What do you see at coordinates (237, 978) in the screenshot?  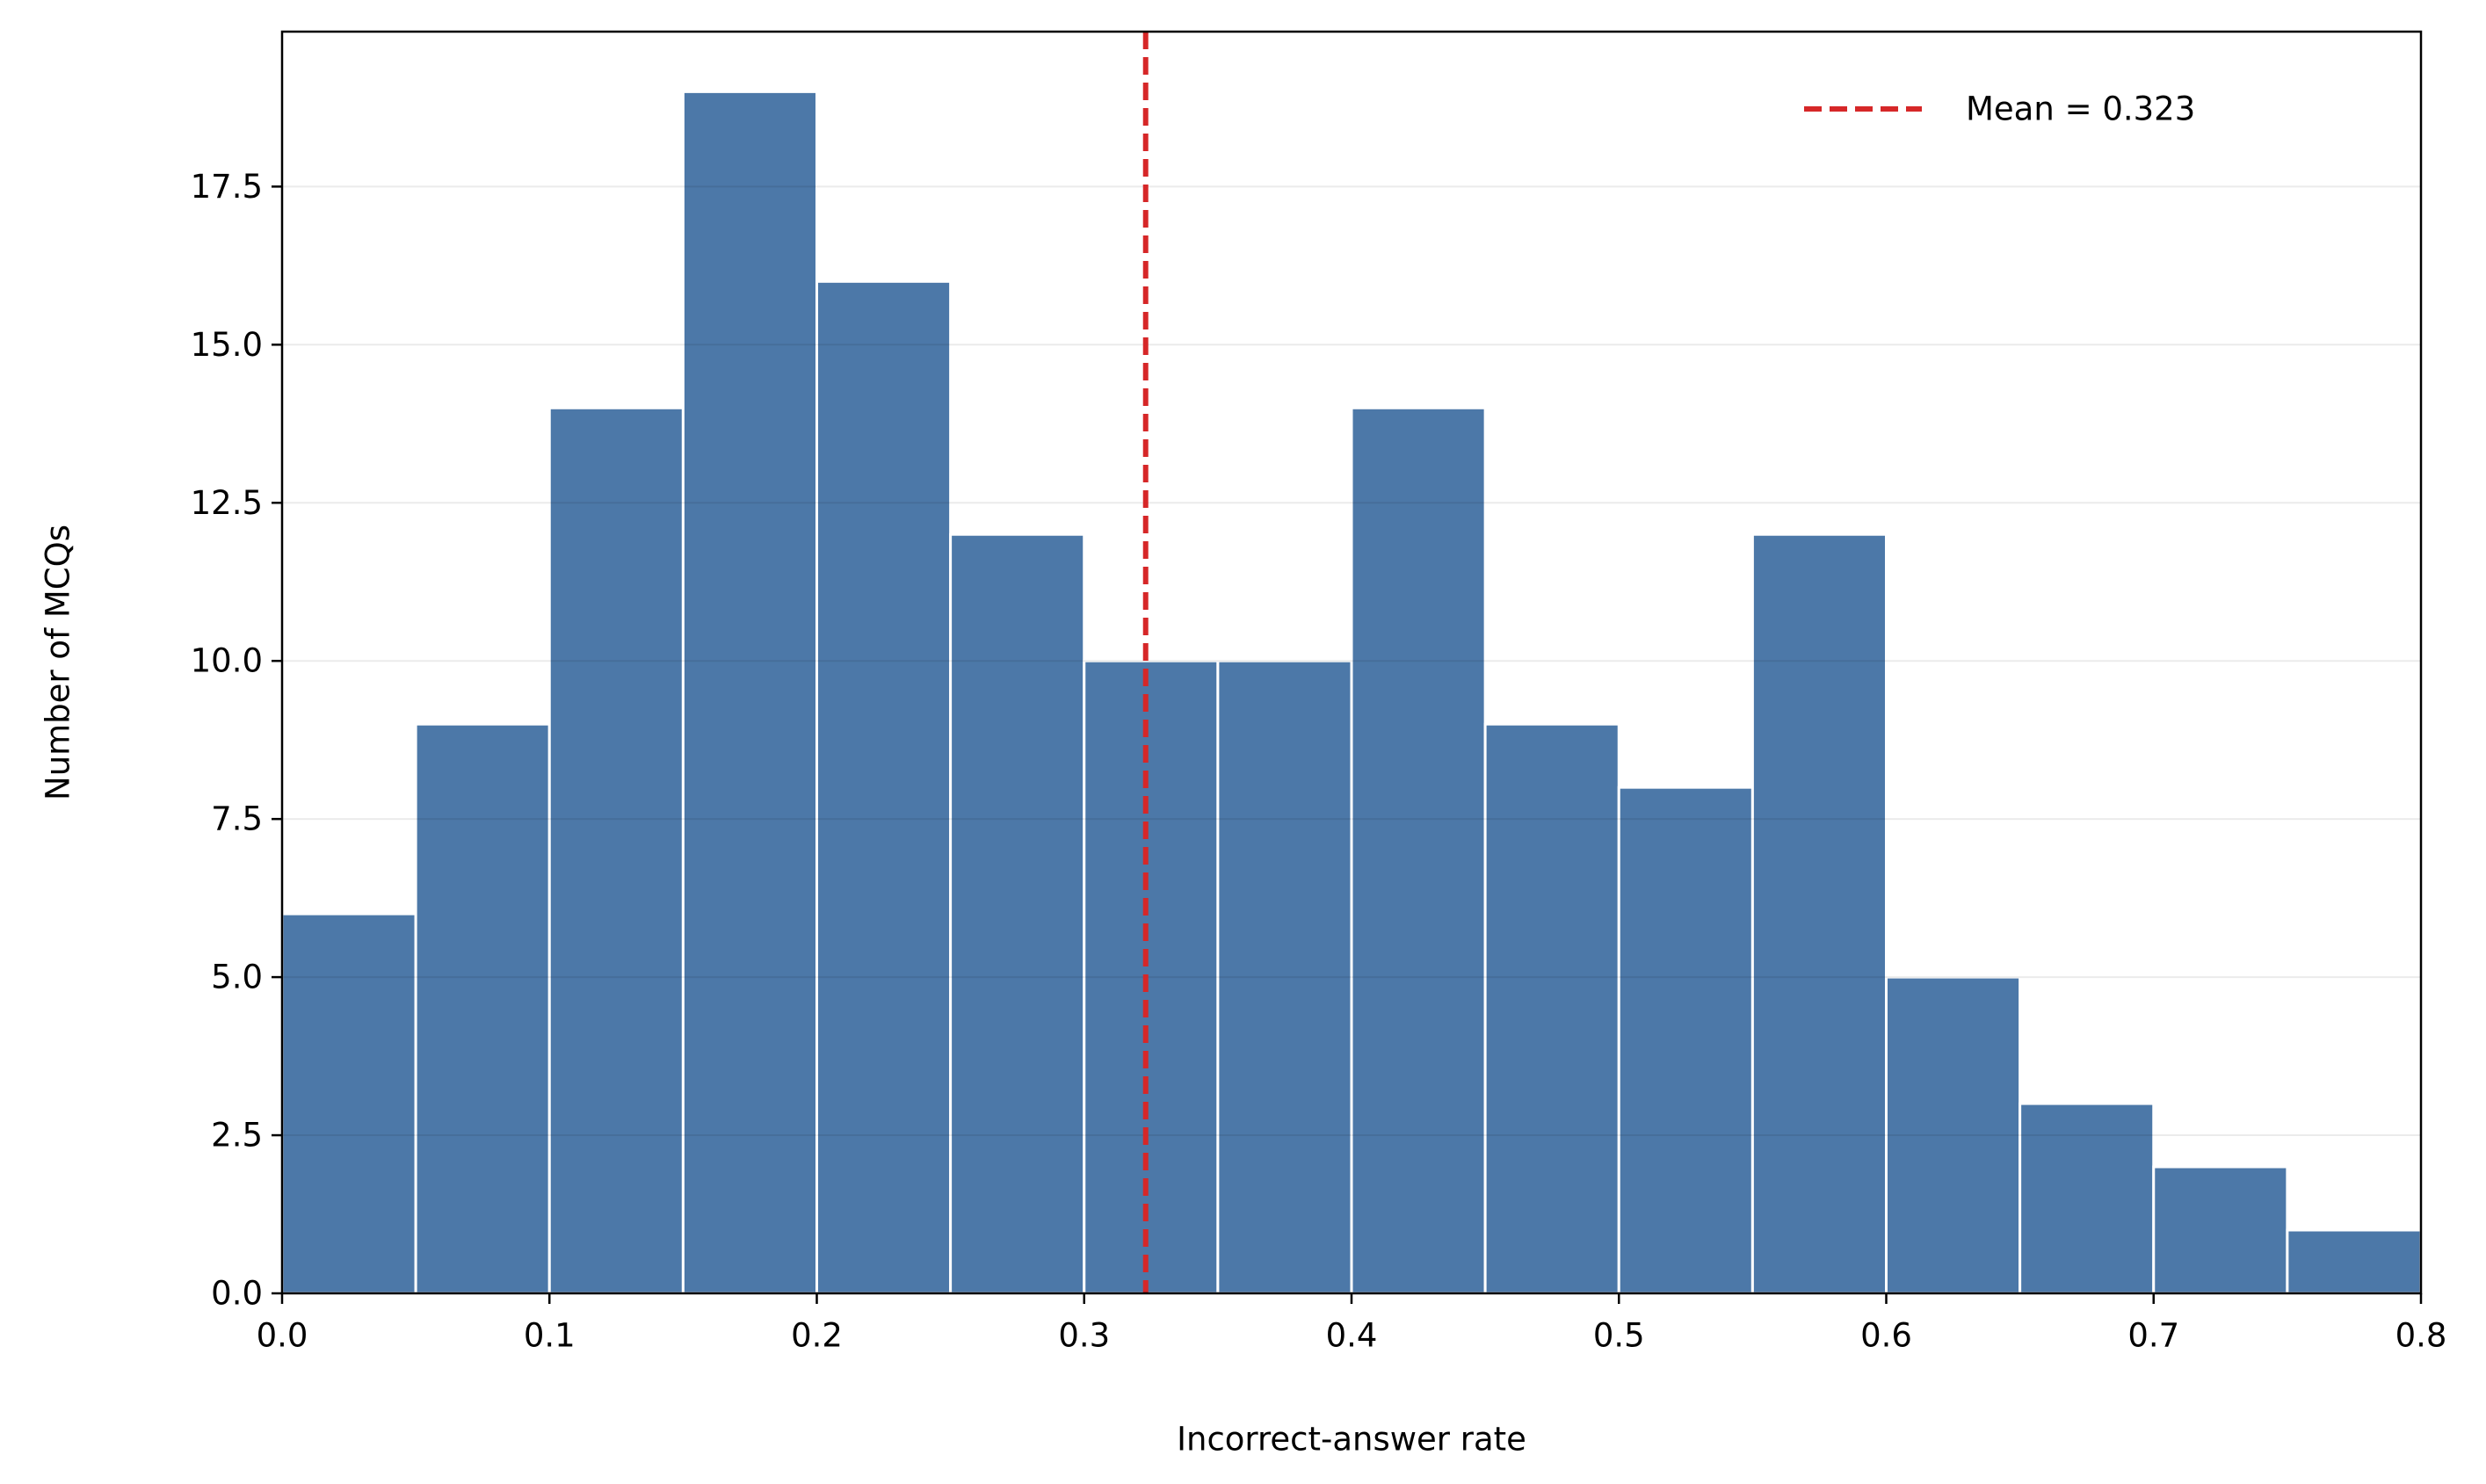 I see `y-tick-label: 5.0` at bounding box center [237, 978].